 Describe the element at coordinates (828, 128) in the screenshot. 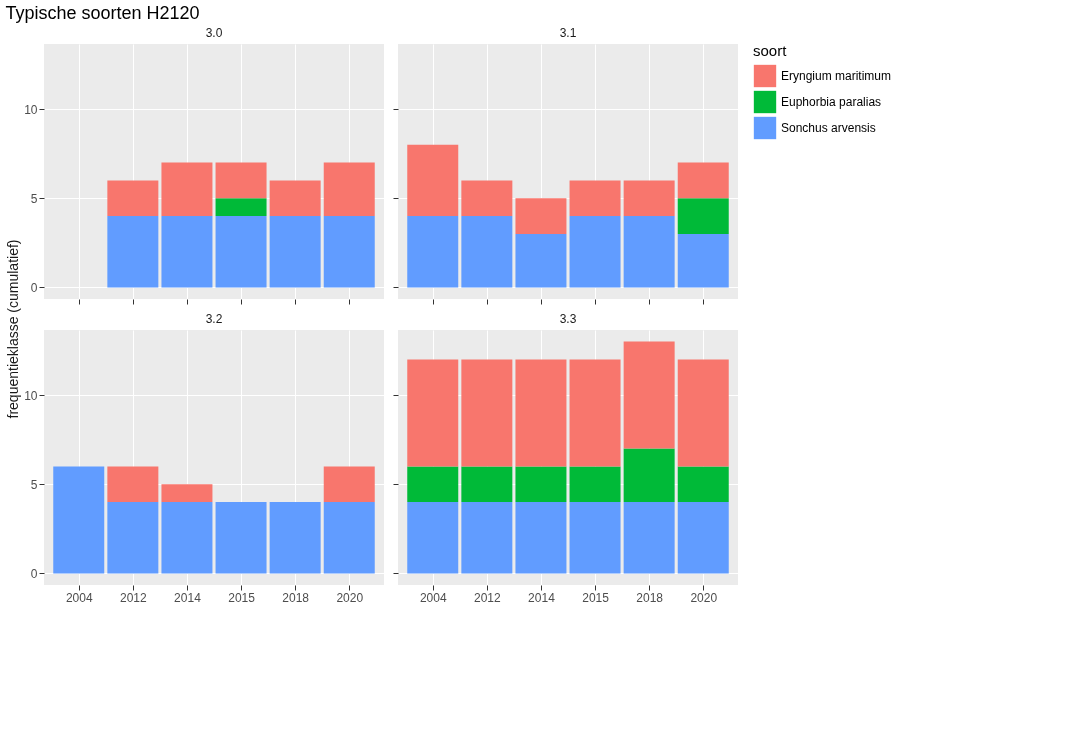

I see `legend-label: Sonchus arvensis` at that location.